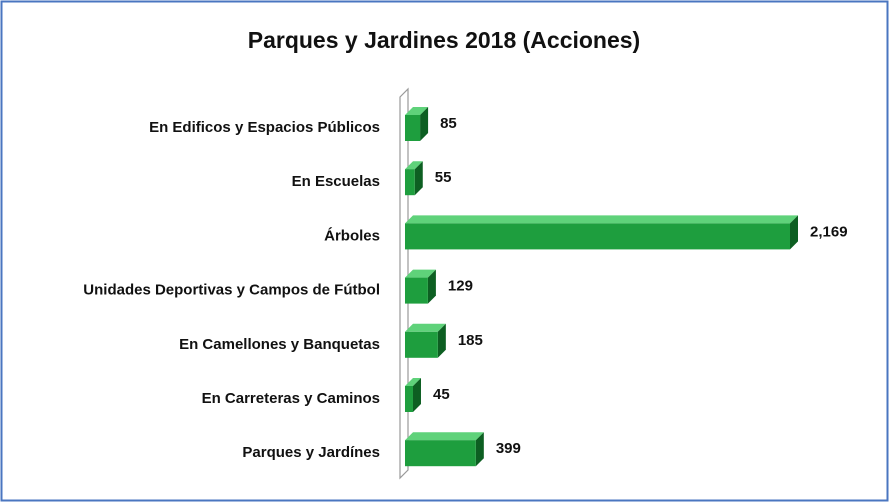 The width and height of the screenshot is (889, 502). What do you see at coordinates (508, 448) in the screenshot?
I see `value-label: 399` at bounding box center [508, 448].